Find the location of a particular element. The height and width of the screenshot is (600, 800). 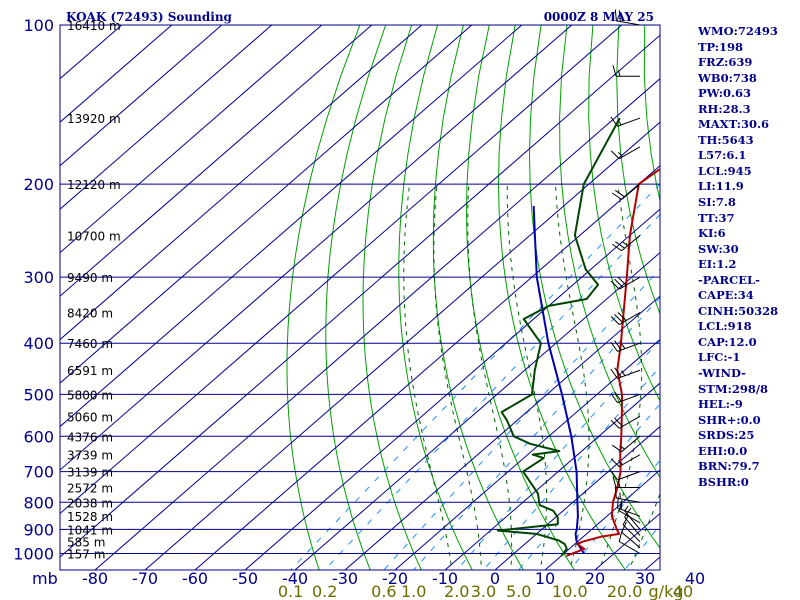

pressure-tick-label: 700 is located at coordinates (38, 472).